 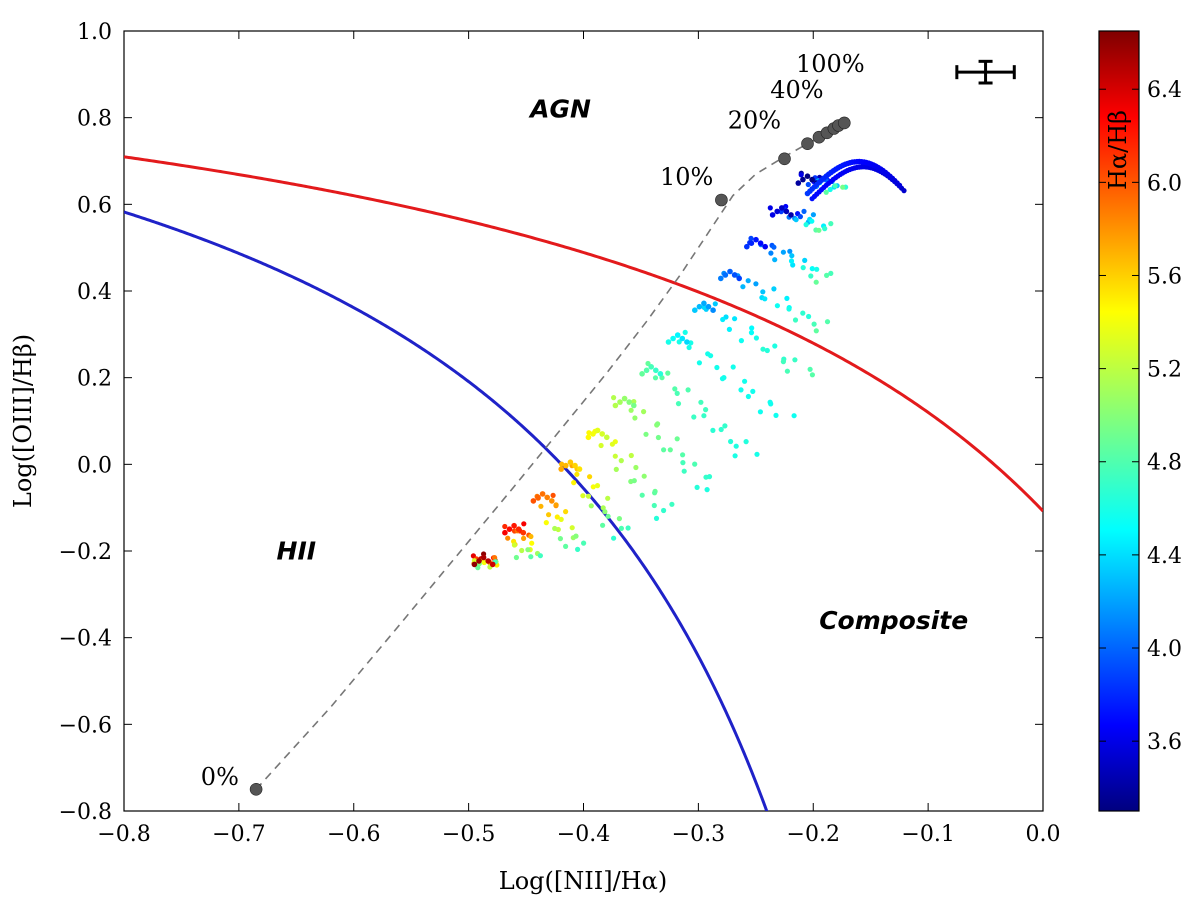 I want to click on y-tick-label: −0.2, so click(x=85, y=552).